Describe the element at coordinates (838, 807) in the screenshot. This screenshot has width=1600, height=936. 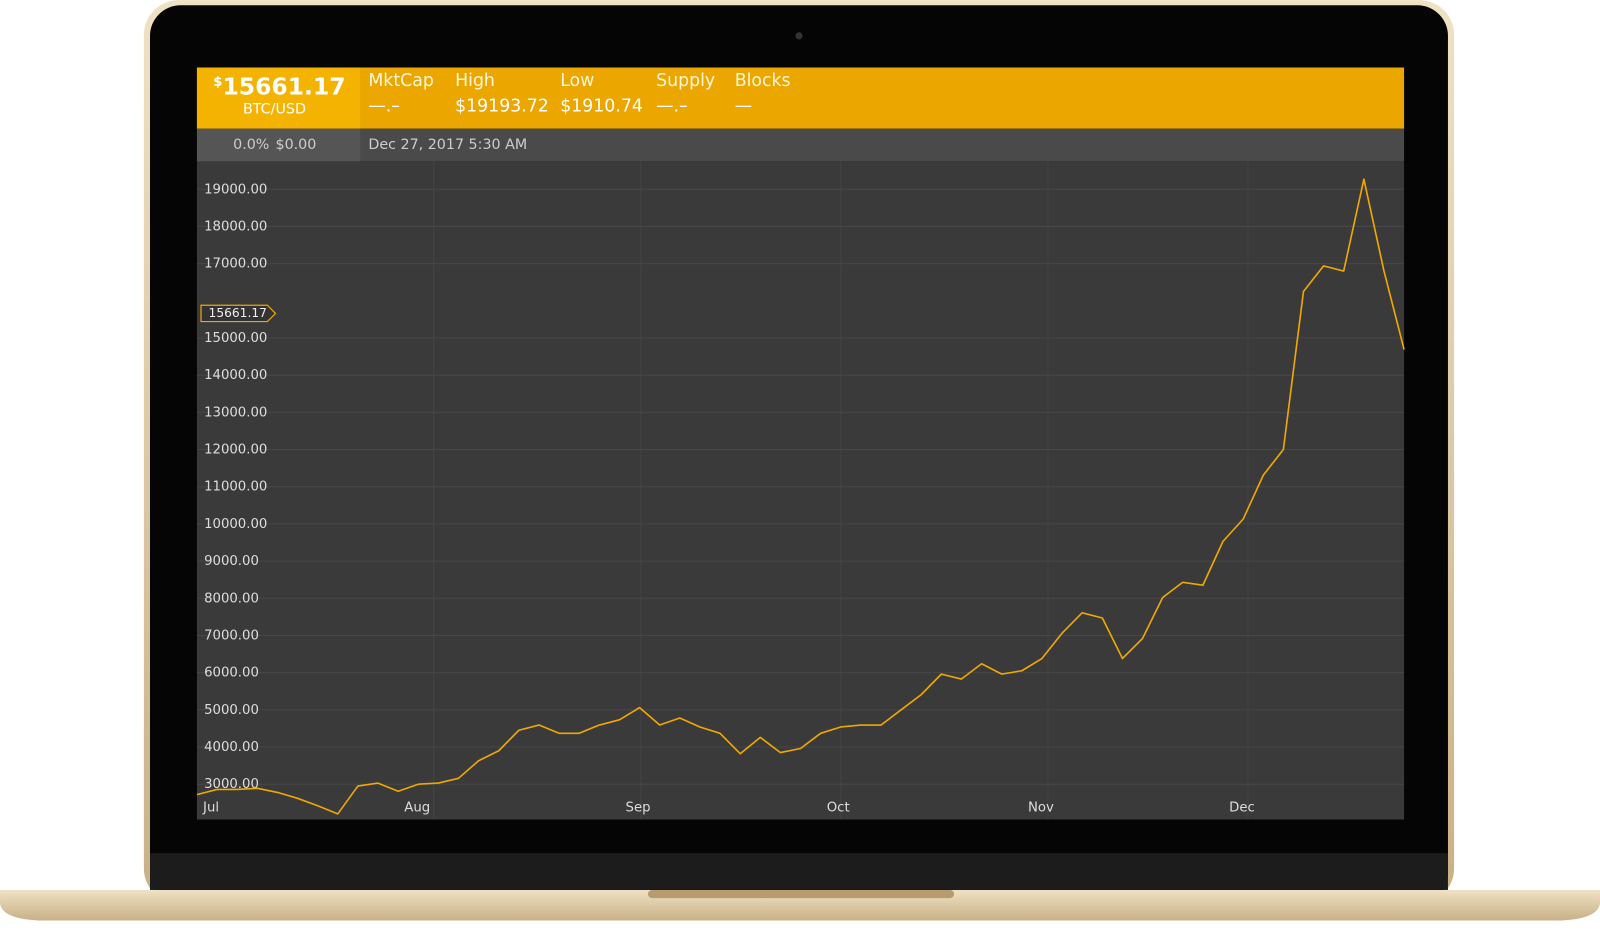
I see `x-tick-label: Oct` at that location.